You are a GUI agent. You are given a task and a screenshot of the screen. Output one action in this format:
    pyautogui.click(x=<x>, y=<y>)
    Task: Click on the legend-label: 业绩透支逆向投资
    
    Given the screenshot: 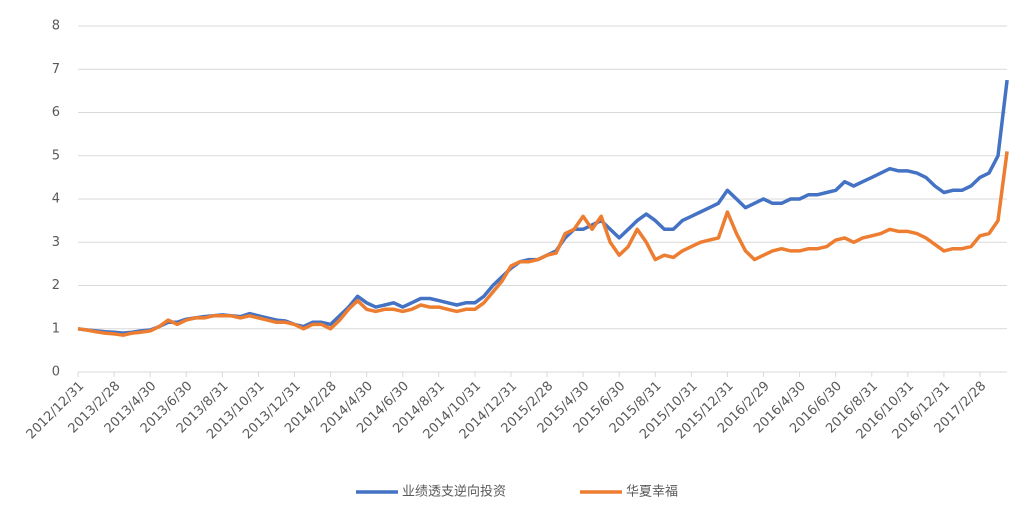 What is the action you would take?
    pyautogui.click(x=454, y=492)
    